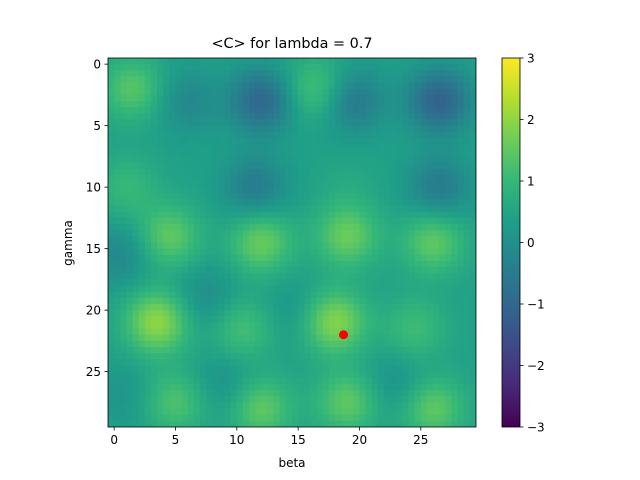  What do you see at coordinates (531, 58) in the screenshot?
I see `colorbar-tick-label: 3` at bounding box center [531, 58].